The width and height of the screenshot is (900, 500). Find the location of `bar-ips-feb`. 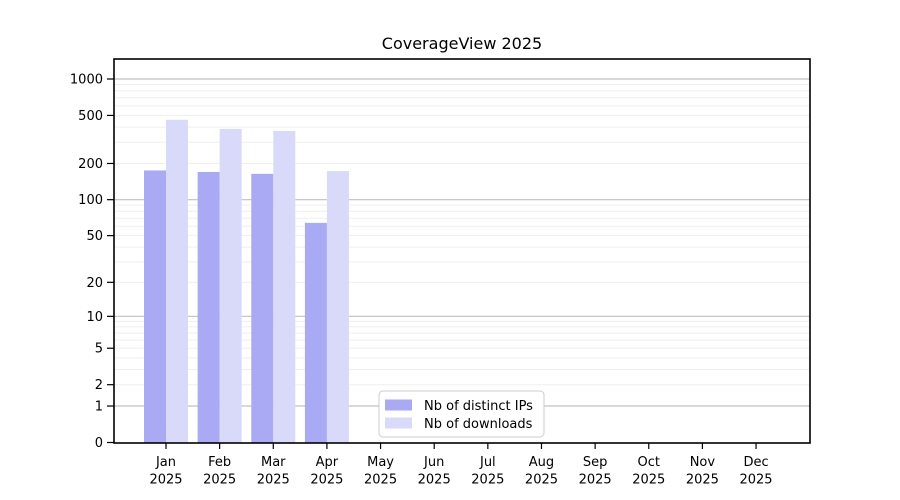

bar-ips-feb is located at coordinates (208, 307).